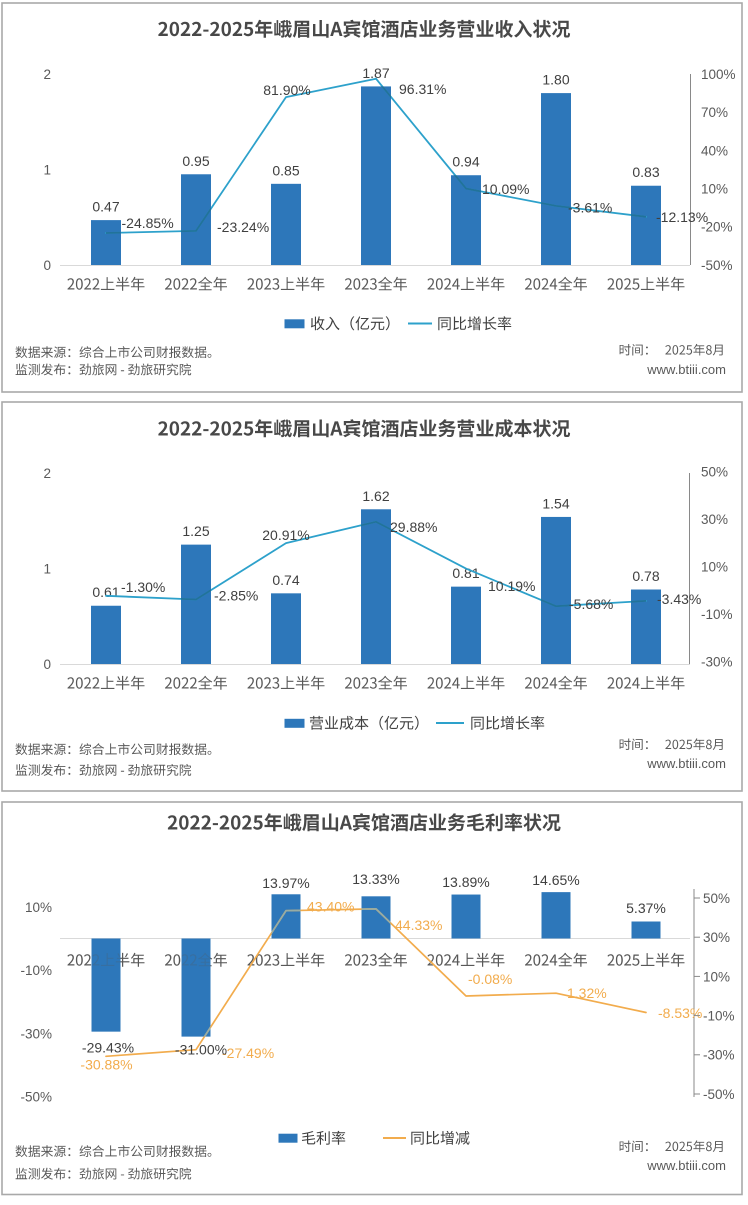  I want to click on svg-text: -5.68%, so click(591, 604).